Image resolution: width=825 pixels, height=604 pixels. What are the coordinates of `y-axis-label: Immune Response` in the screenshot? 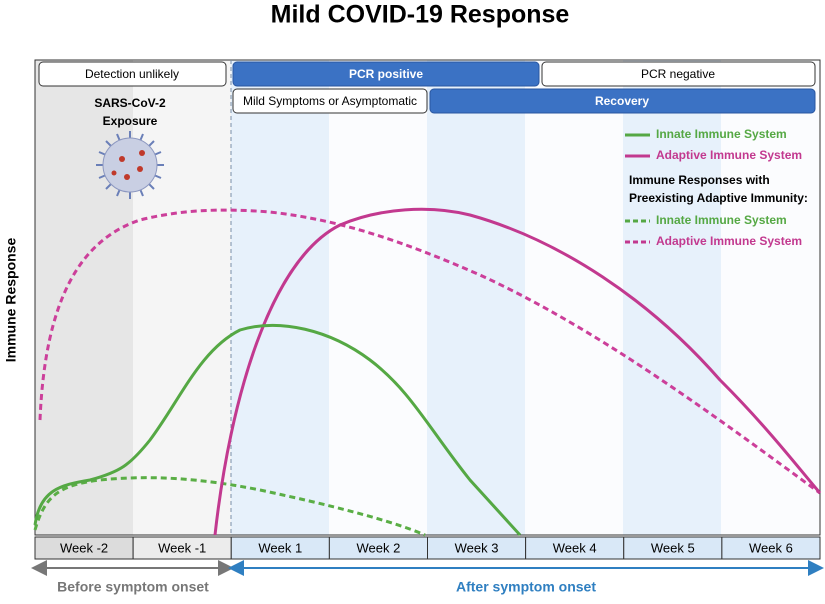 It's located at (11, 300).